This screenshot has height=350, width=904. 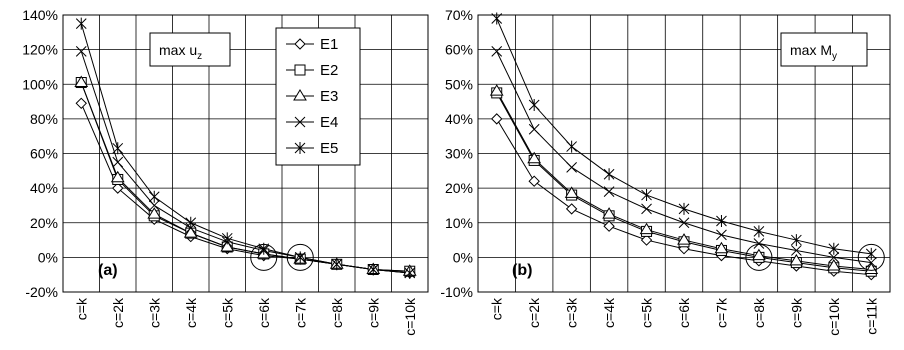 What do you see at coordinates (329, 70) in the screenshot?
I see `legend-label: E2` at bounding box center [329, 70].